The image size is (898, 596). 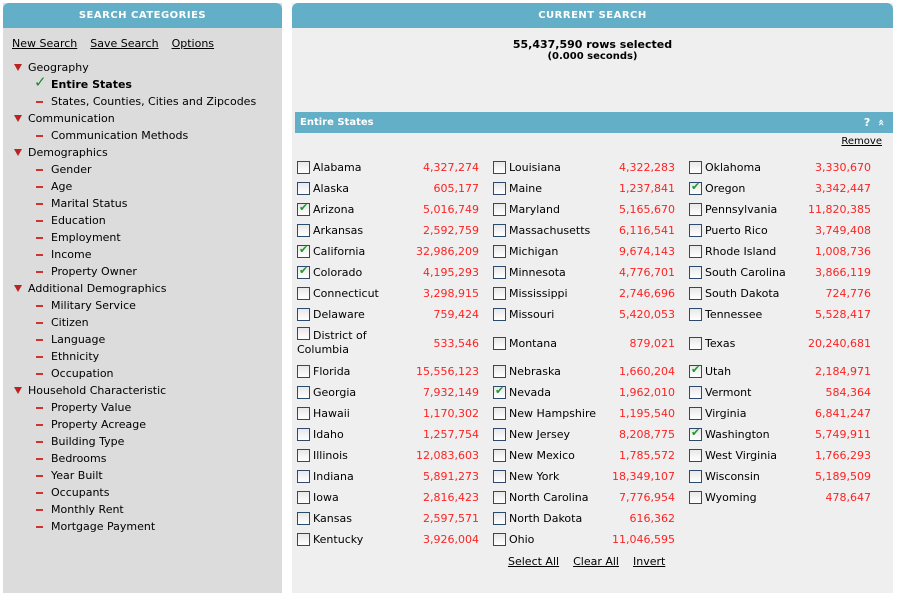 I want to click on subcategory: Education, so click(x=147, y=220).